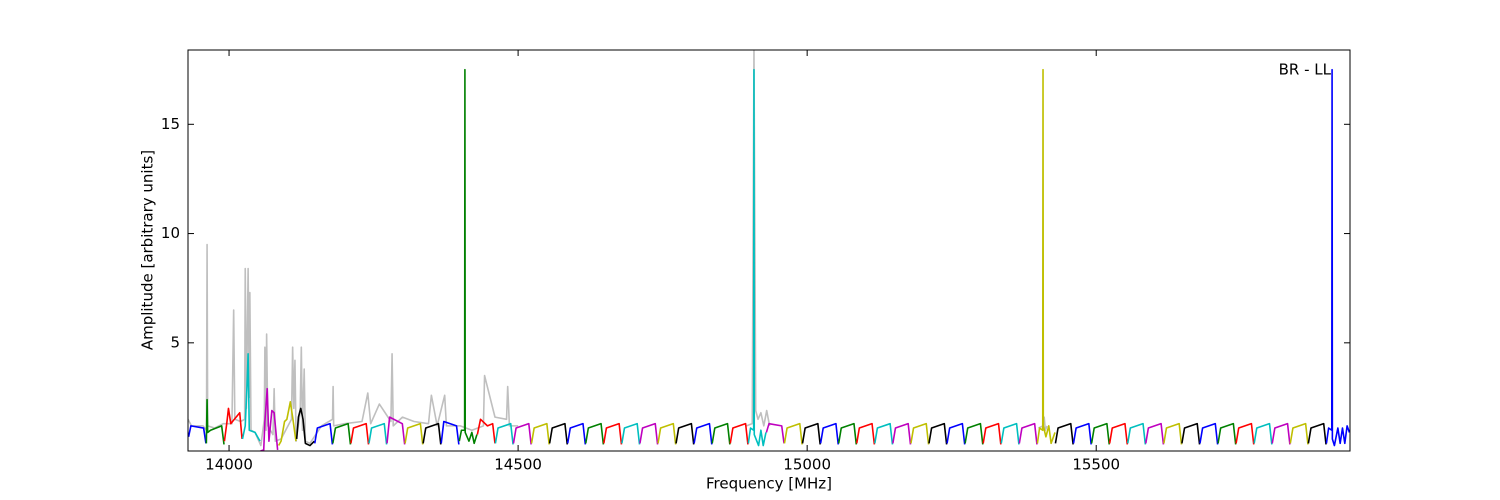 The image size is (1500, 500). Describe the element at coordinates (1305, 70) in the screenshot. I see `annotation: BR - LL` at that location.